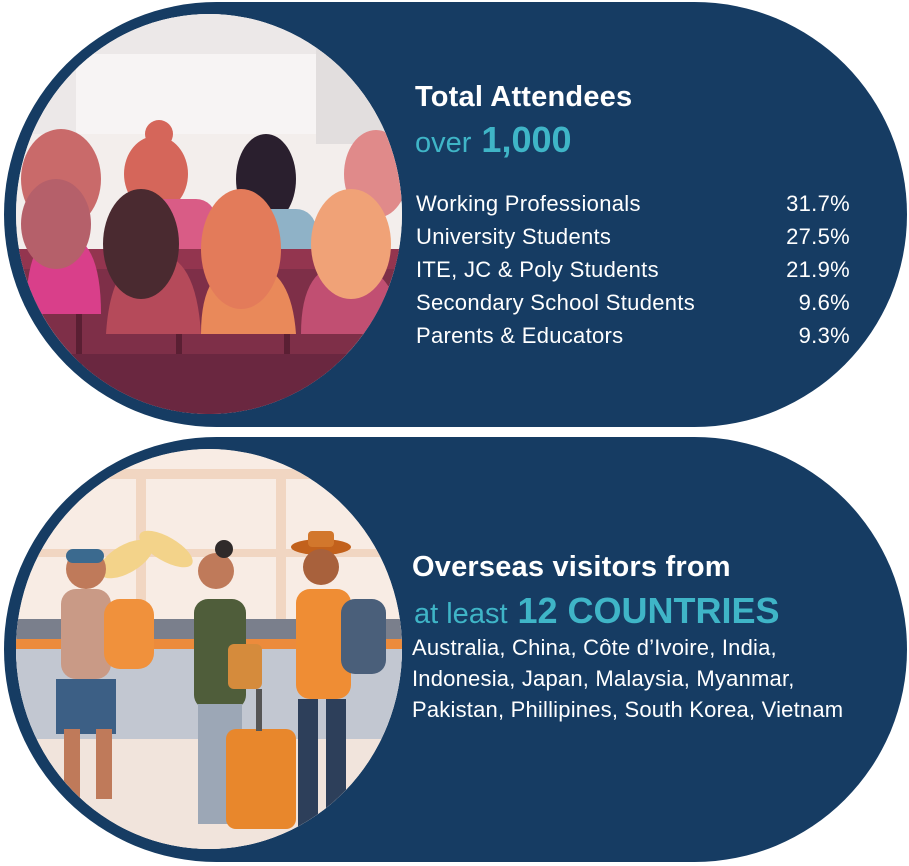 Image resolution: width=909 pixels, height=866 pixels. Describe the element at coordinates (461, 614) in the screenshot. I see `visitors-prefix: at least` at that location.